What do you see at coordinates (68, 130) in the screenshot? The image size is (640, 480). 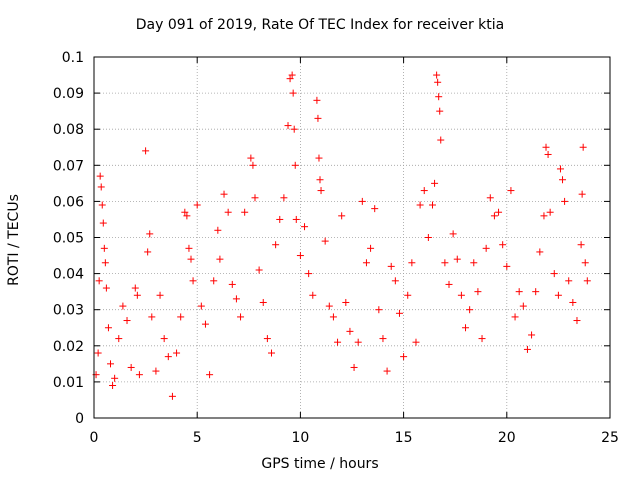 I see `y-tick-label: 0.08` at bounding box center [68, 130].